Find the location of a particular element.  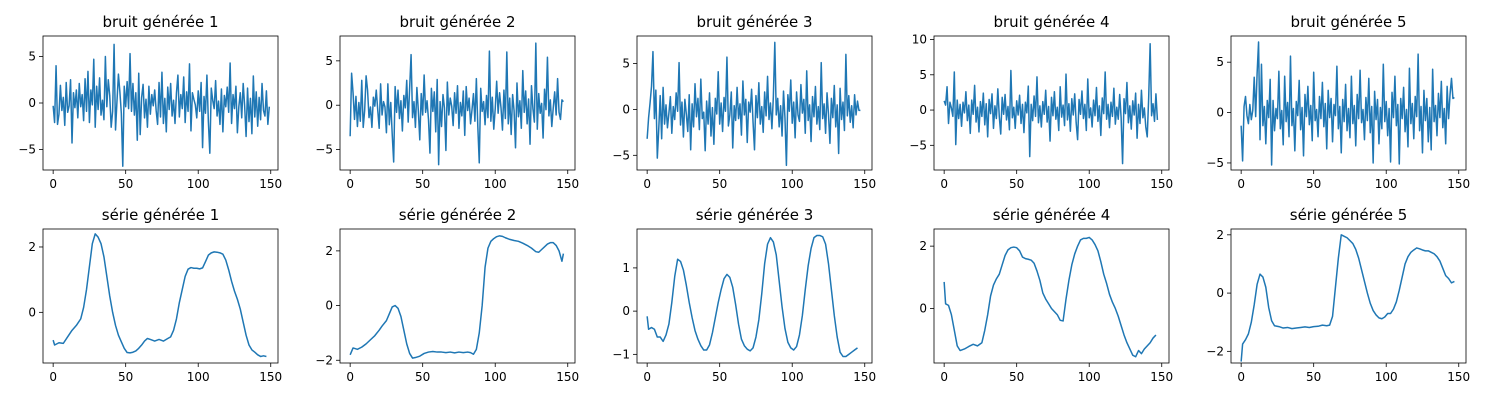

subplot-4: bruit générée 4 0 50 100 150 −5 0 5 10 is located at coordinates (1041, 102).